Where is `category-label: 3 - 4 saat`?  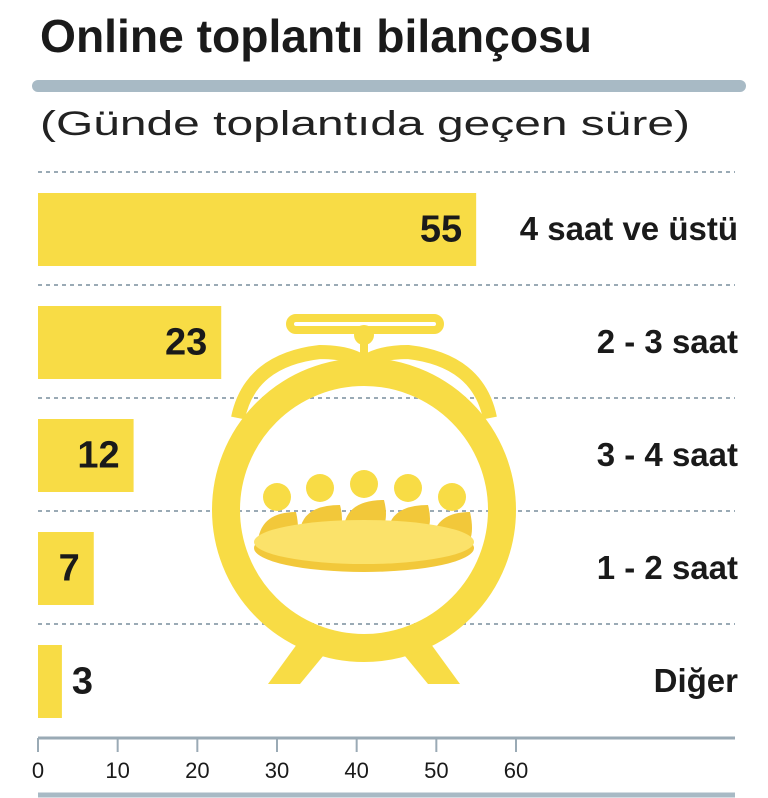 category-label: 3 - 4 saat is located at coordinates (667, 454).